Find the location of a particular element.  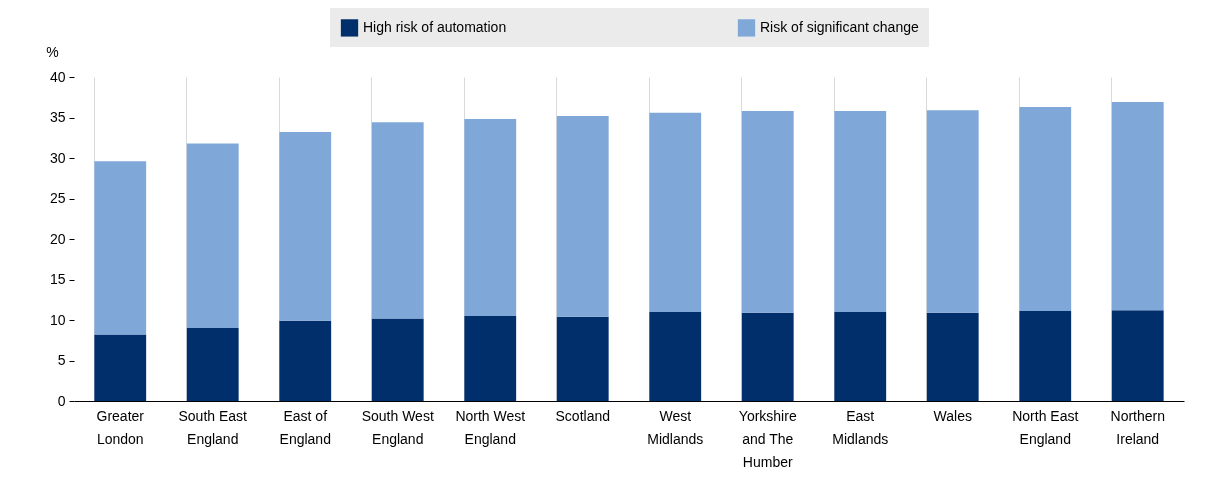

x-tick-label: East of England is located at coordinates (305, 427).